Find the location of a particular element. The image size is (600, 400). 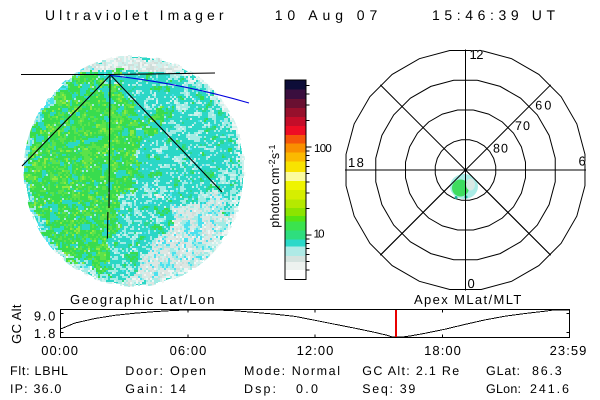

svg-text: Ultraviolet Imager is located at coordinates (134, 15).